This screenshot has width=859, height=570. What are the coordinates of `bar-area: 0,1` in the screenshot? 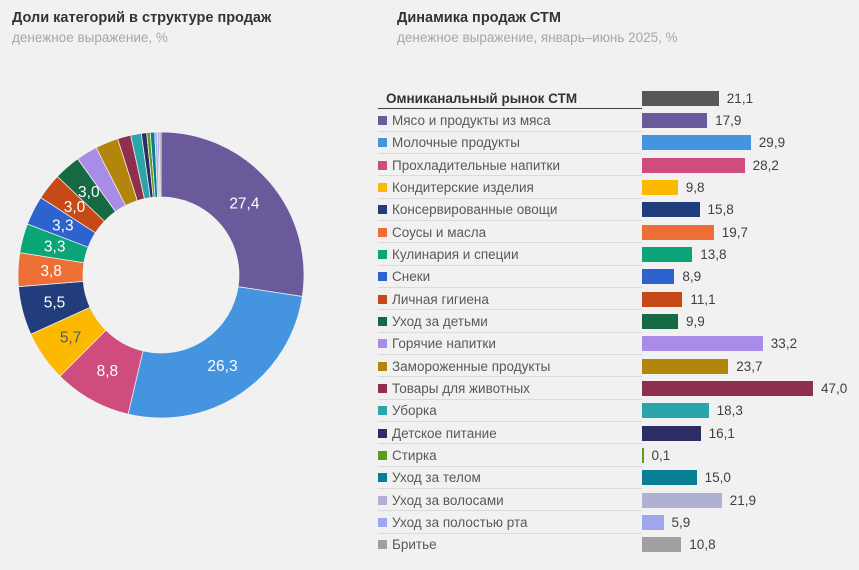 It's located at (656, 455).